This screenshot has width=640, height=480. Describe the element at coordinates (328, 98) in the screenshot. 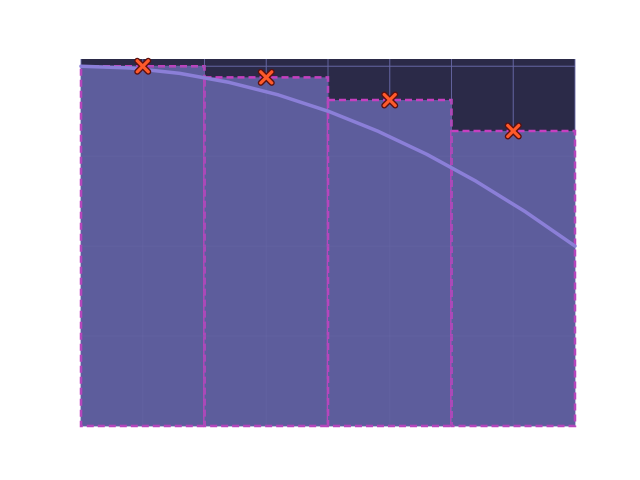

I see `marker-series` at that location.